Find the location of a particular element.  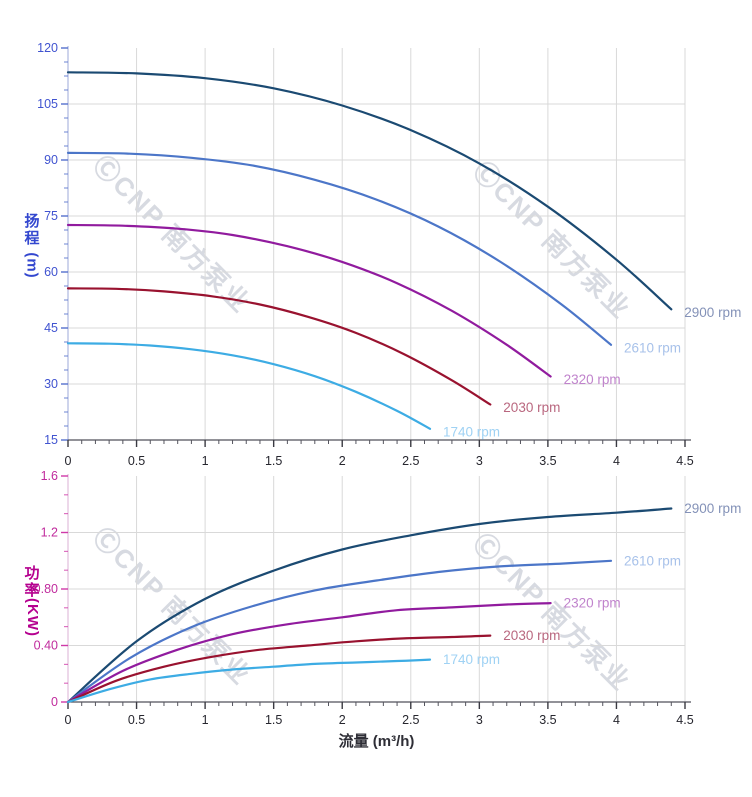

power-x-tick-label: 3.5 is located at coordinates (547, 720).